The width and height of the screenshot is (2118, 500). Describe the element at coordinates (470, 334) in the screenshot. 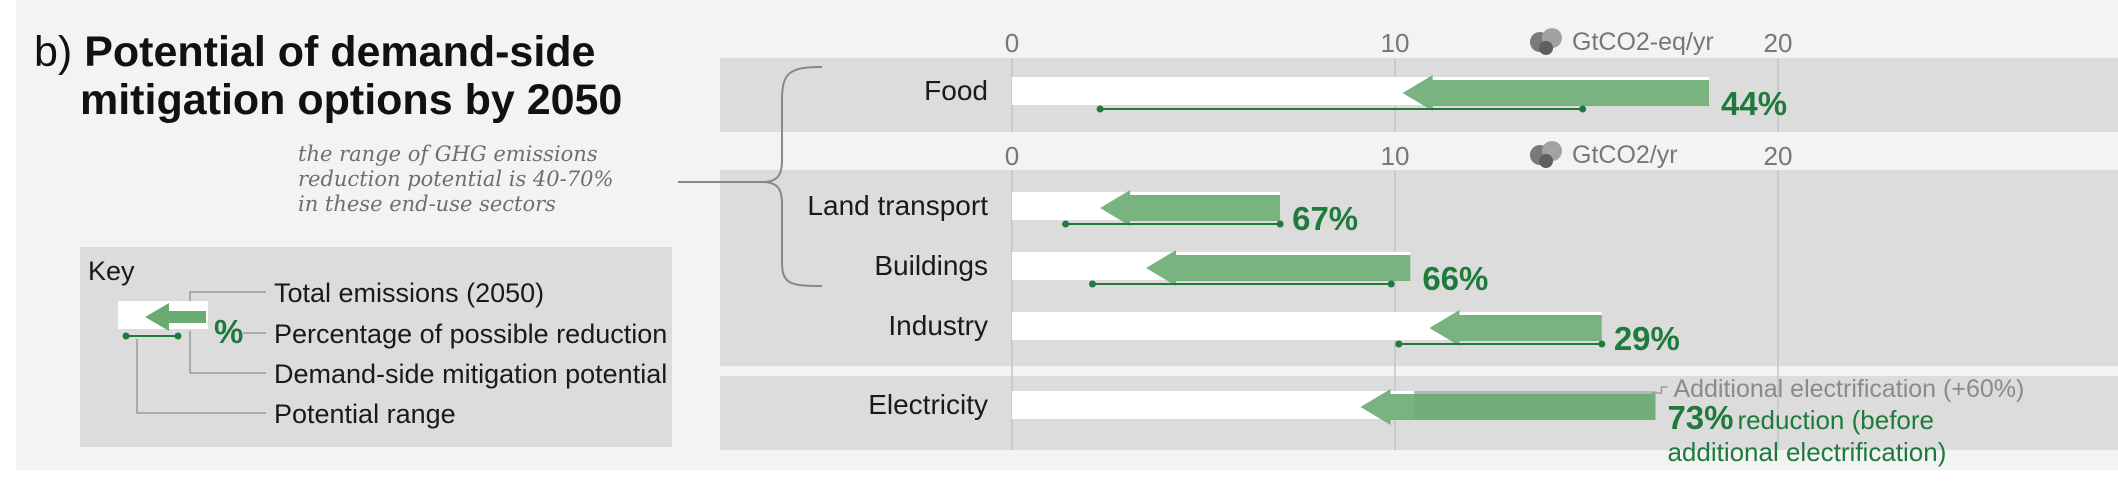

I see `key-item-percent: Percentage of possible reduction` at that location.